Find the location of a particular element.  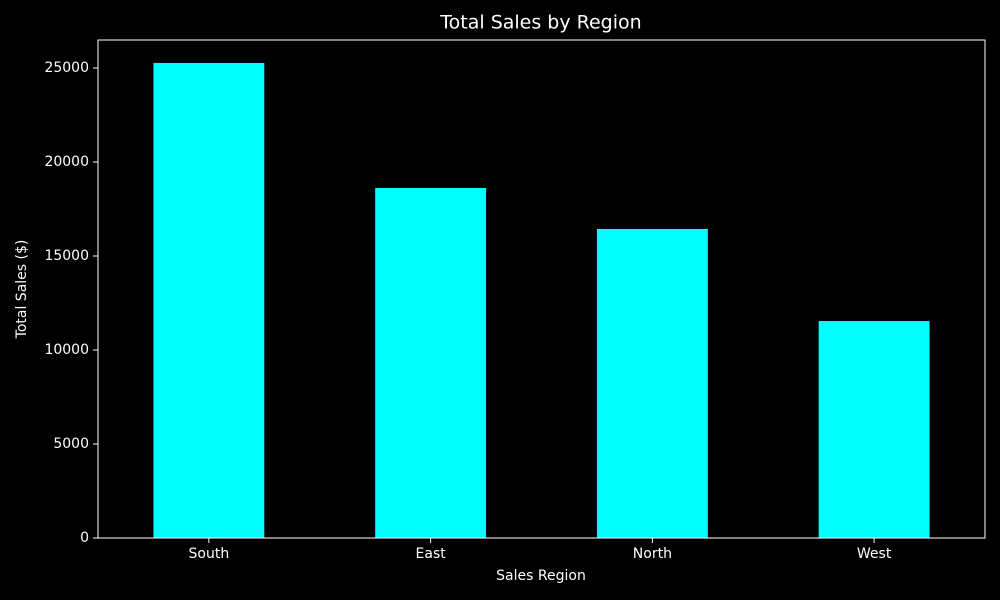

y-axis-label: Total Sales ($) is located at coordinates (22, 290).